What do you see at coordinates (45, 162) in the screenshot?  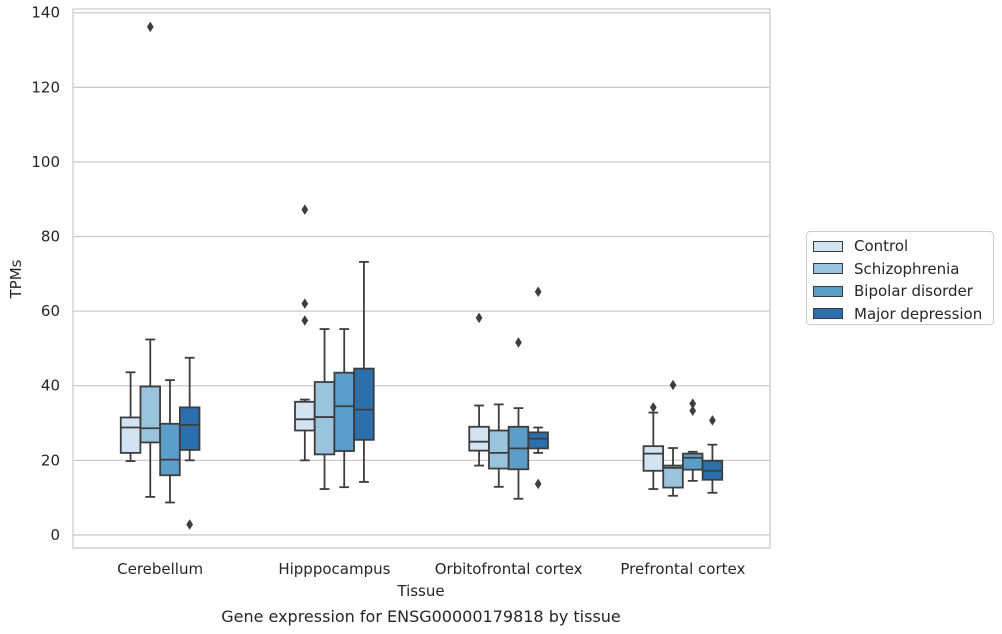 I see `y-tick-label-100: 100` at bounding box center [45, 162].